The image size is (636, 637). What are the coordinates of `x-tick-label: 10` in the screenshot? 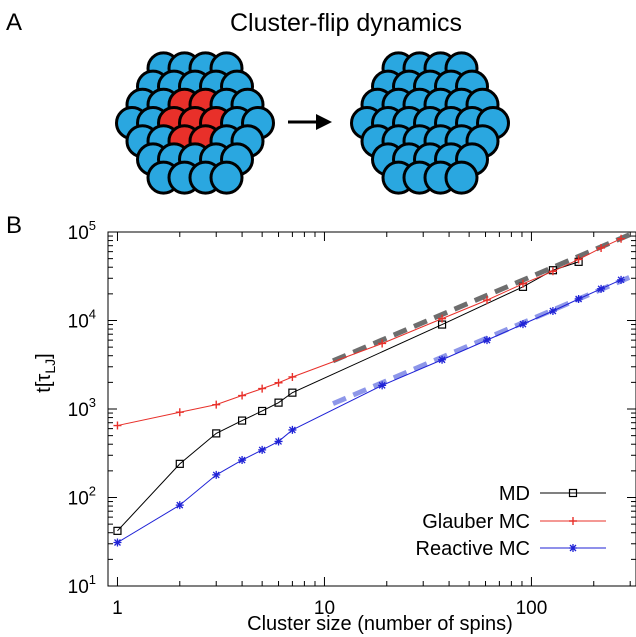 It's located at (324, 608).